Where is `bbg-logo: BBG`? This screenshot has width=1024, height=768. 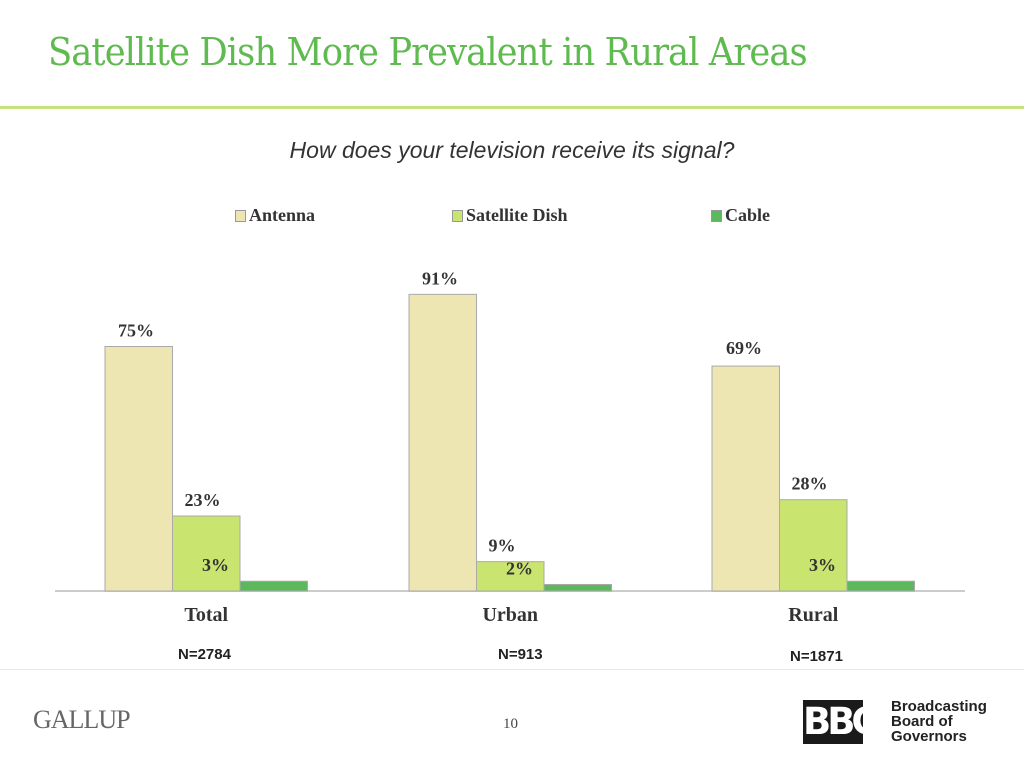 bbg-logo: BBG is located at coordinates (842, 722).